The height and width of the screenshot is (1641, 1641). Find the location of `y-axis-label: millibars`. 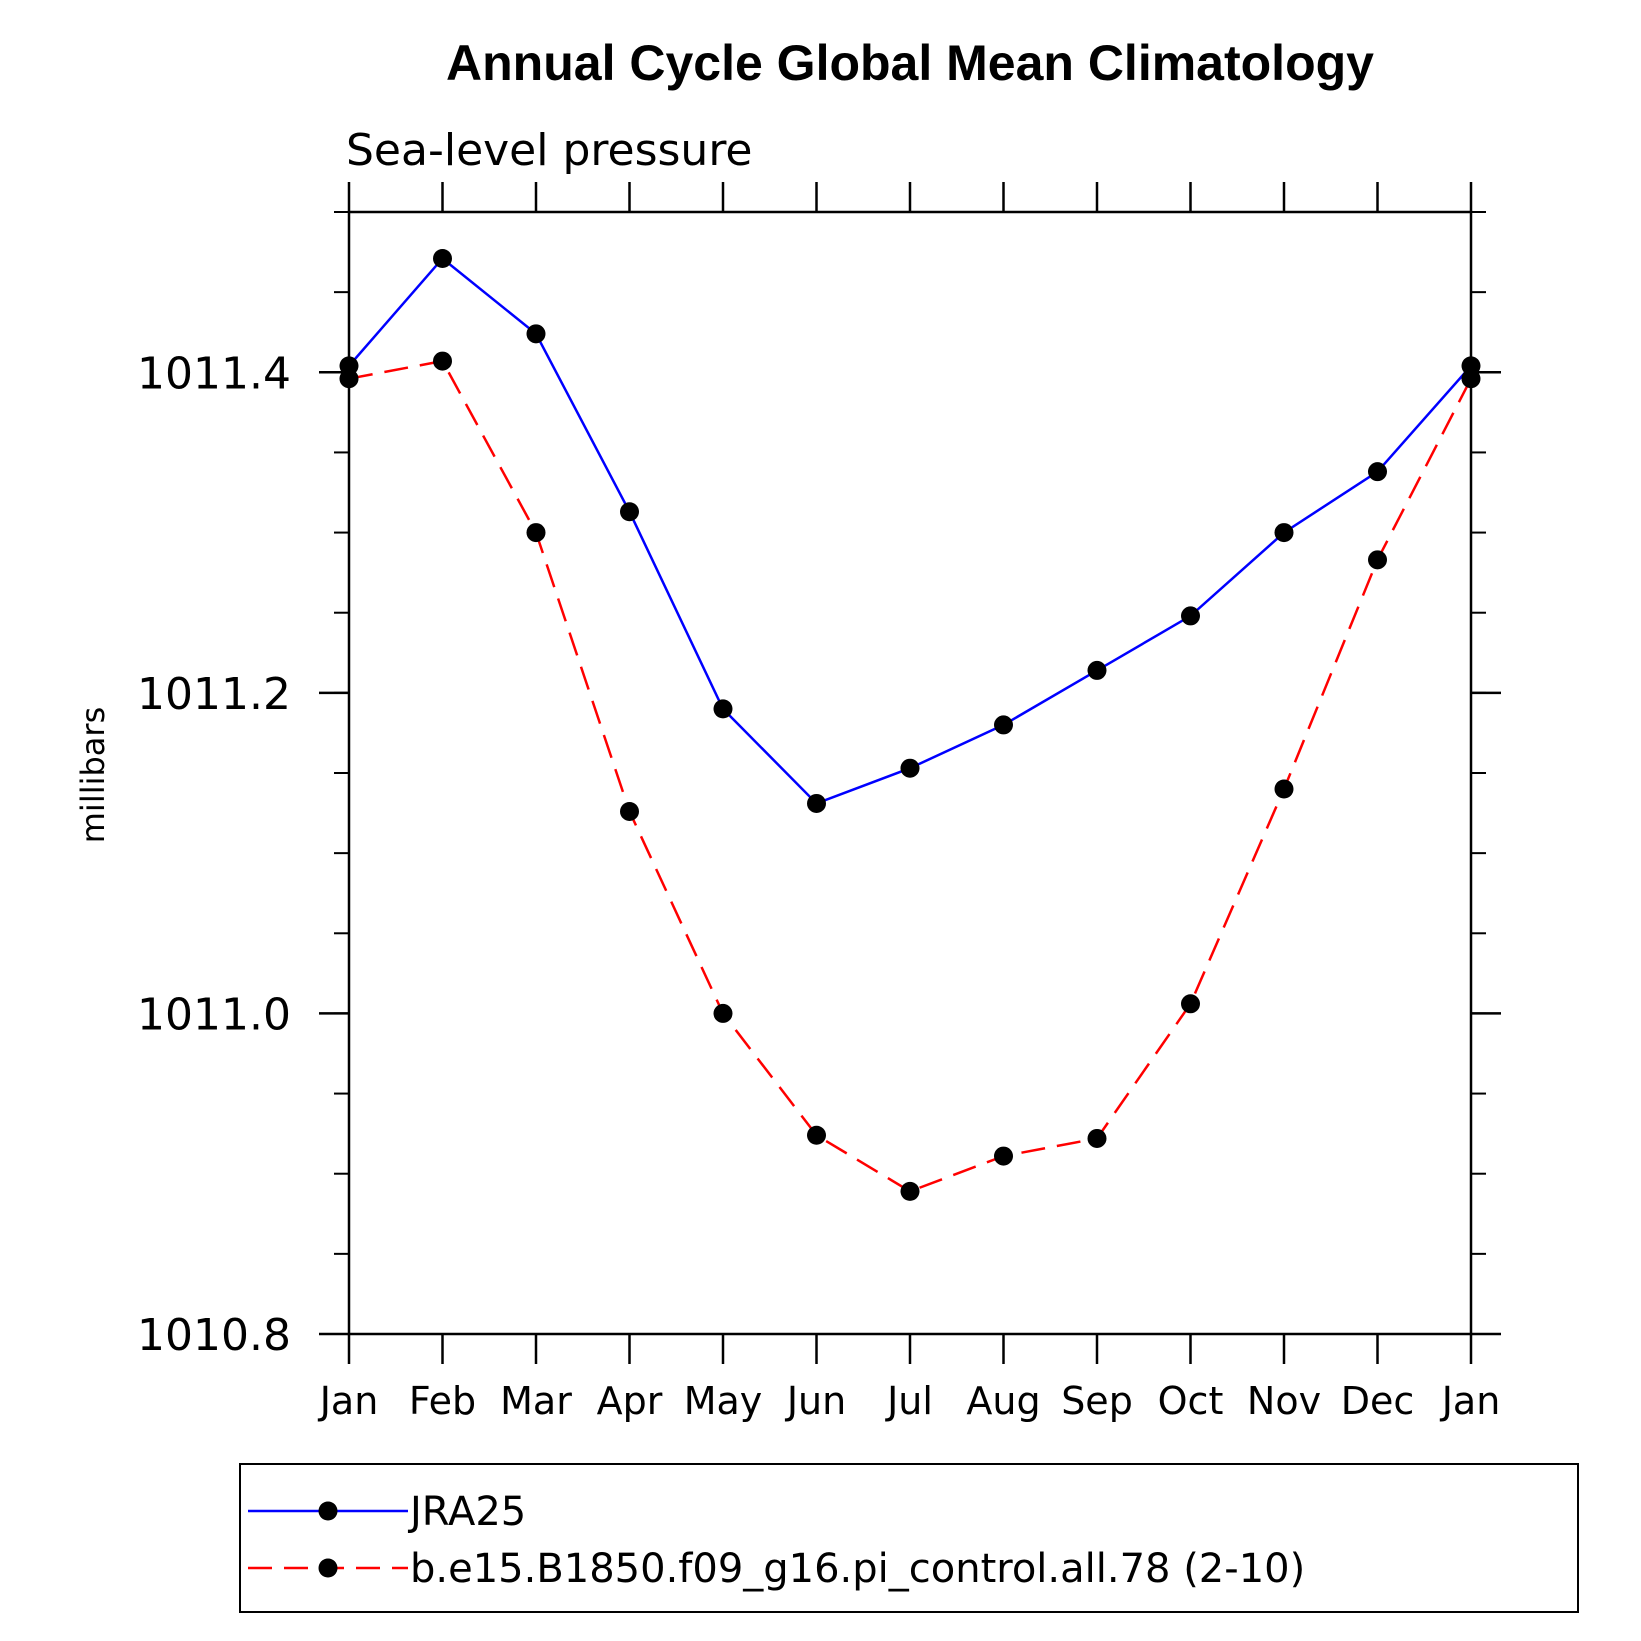

y-axis-label: millibars is located at coordinates (93, 775).